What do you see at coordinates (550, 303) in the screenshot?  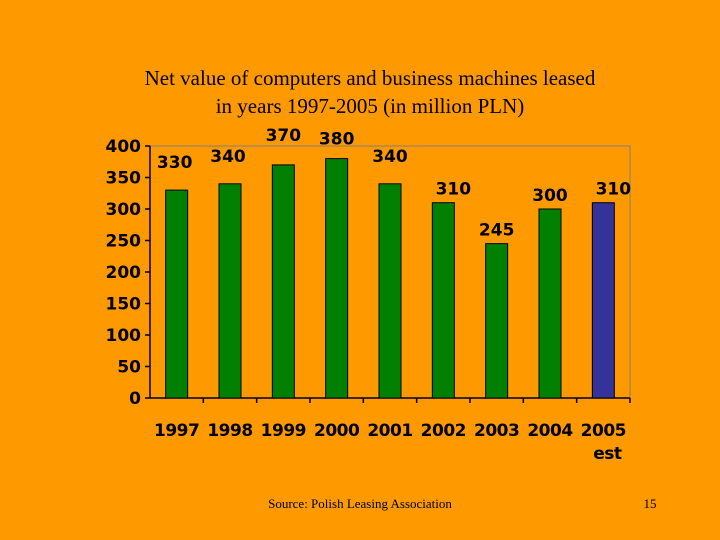 I see `bar-2004` at bounding box center [550, 303].